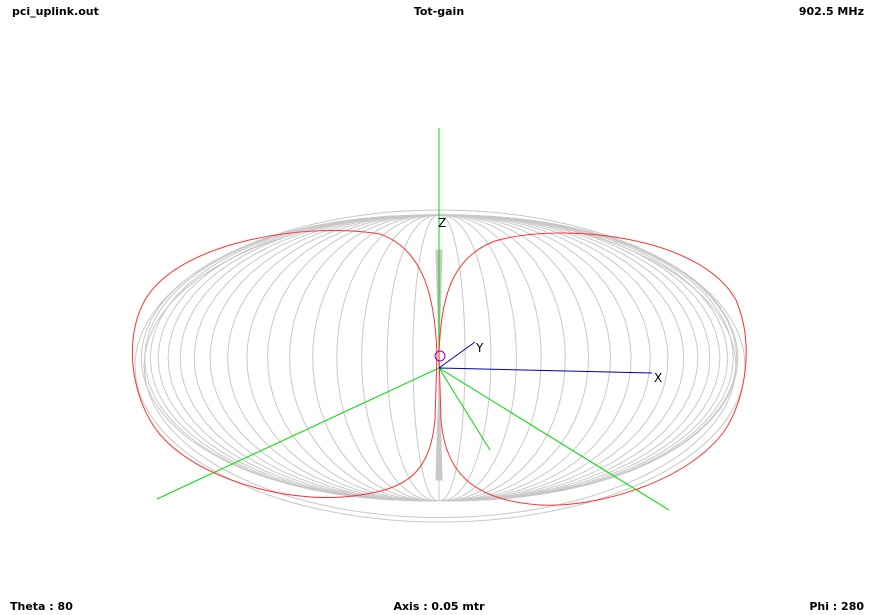 The width and height of the screenshot is (878, 615). What do you see at coordinates (298, 433) in the screenshot?
I see `plane-axis-left` at bounding box center [298, 433].